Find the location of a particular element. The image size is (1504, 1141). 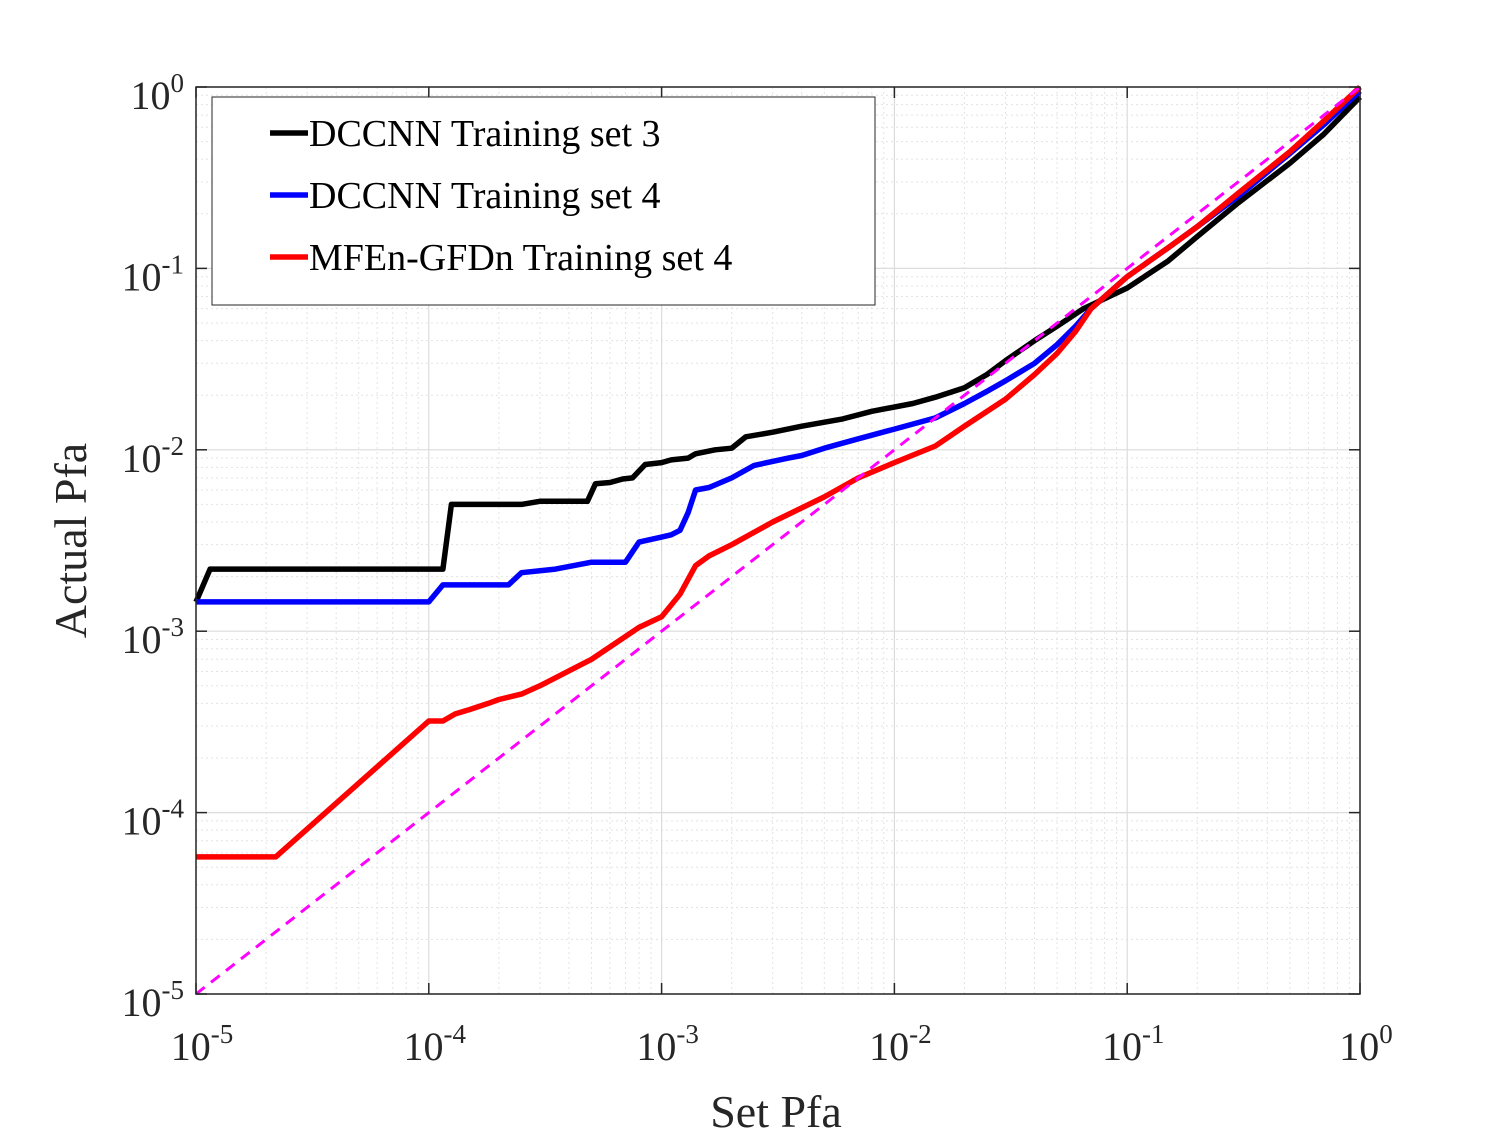

x-tick-label: 10⁻⁵ is located at coordinates (202, 1044).